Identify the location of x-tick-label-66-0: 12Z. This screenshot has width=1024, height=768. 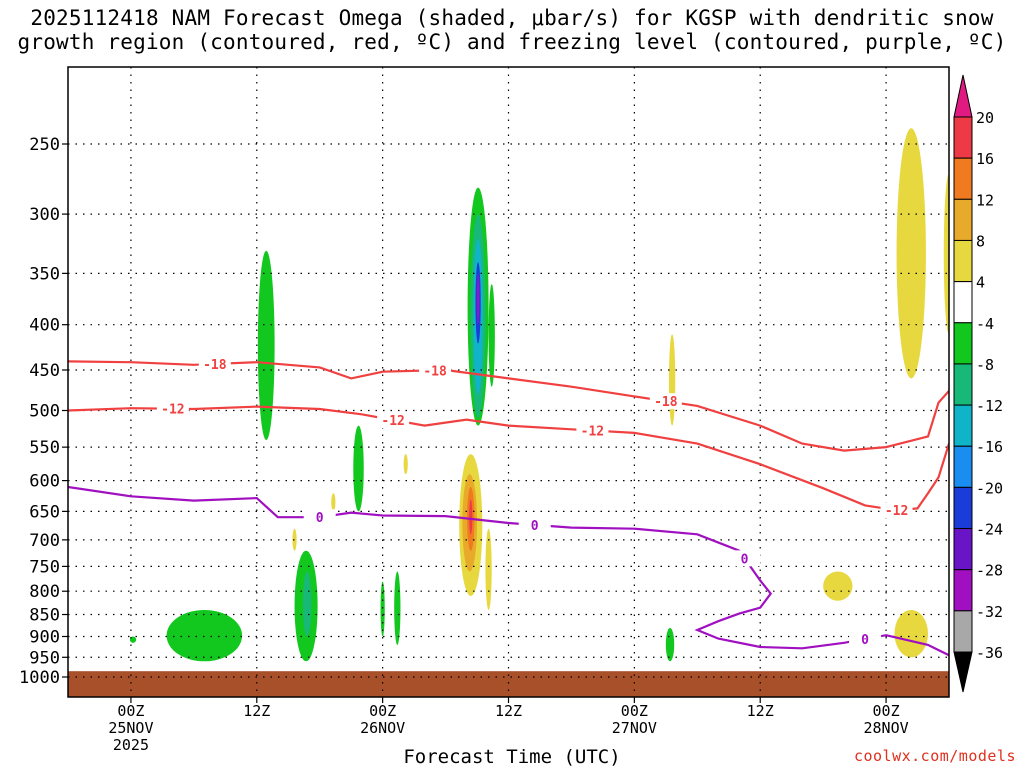
(760, 711).